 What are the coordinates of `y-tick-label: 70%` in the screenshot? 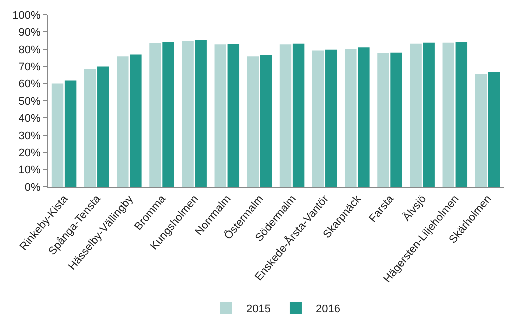 It's located at (30, 67).